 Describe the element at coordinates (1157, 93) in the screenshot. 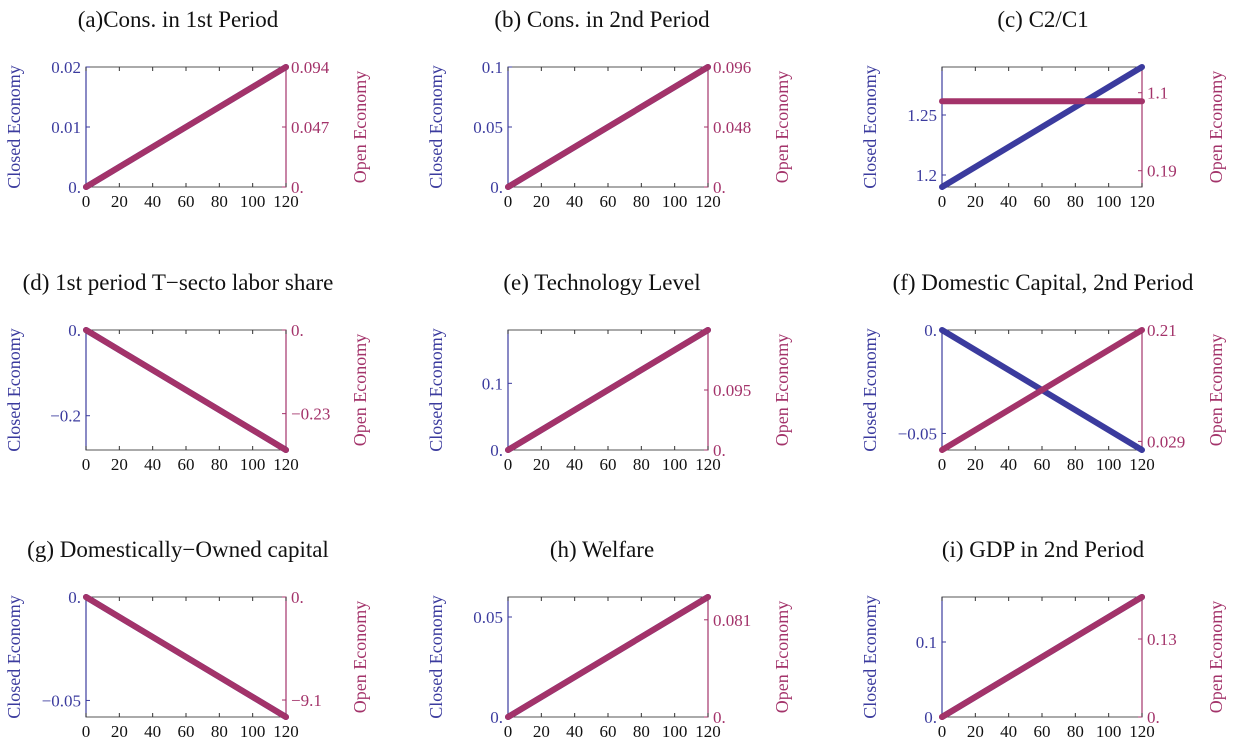

I see `right-tick-label: 1.1` at that location.